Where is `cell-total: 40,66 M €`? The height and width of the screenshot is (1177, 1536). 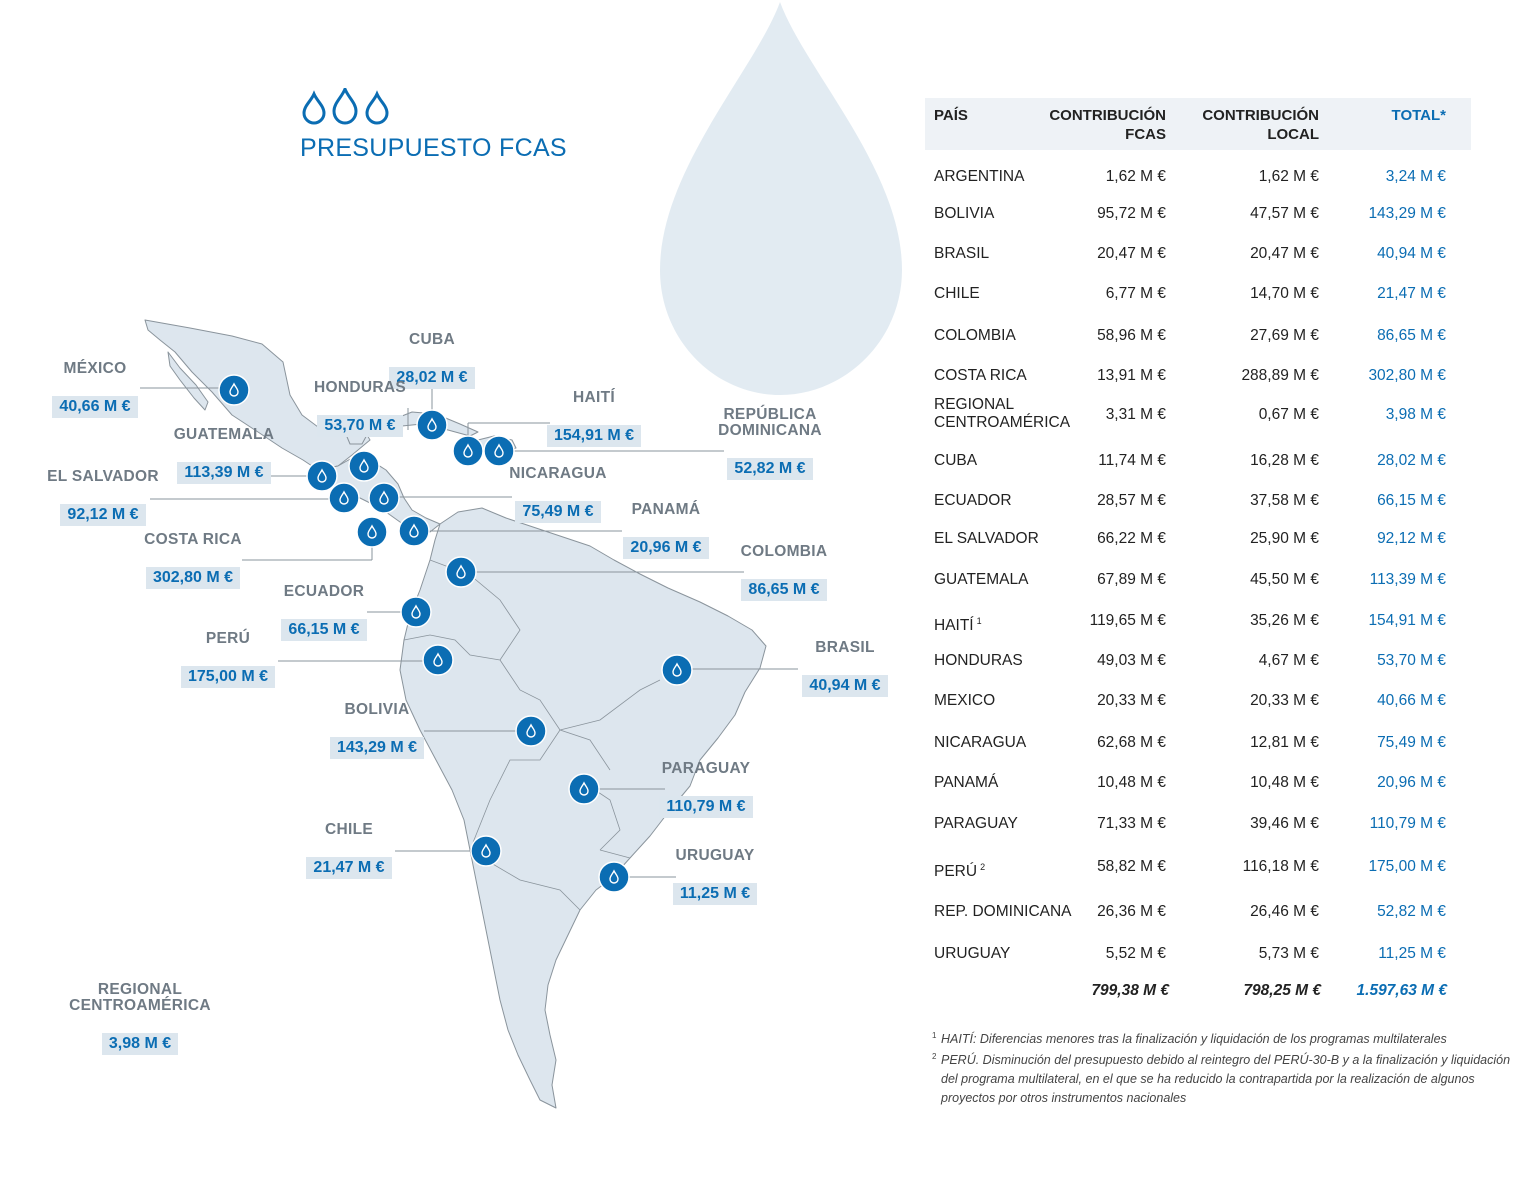 cell-total: 40,66 M € is located at coordinates (1411, 700).